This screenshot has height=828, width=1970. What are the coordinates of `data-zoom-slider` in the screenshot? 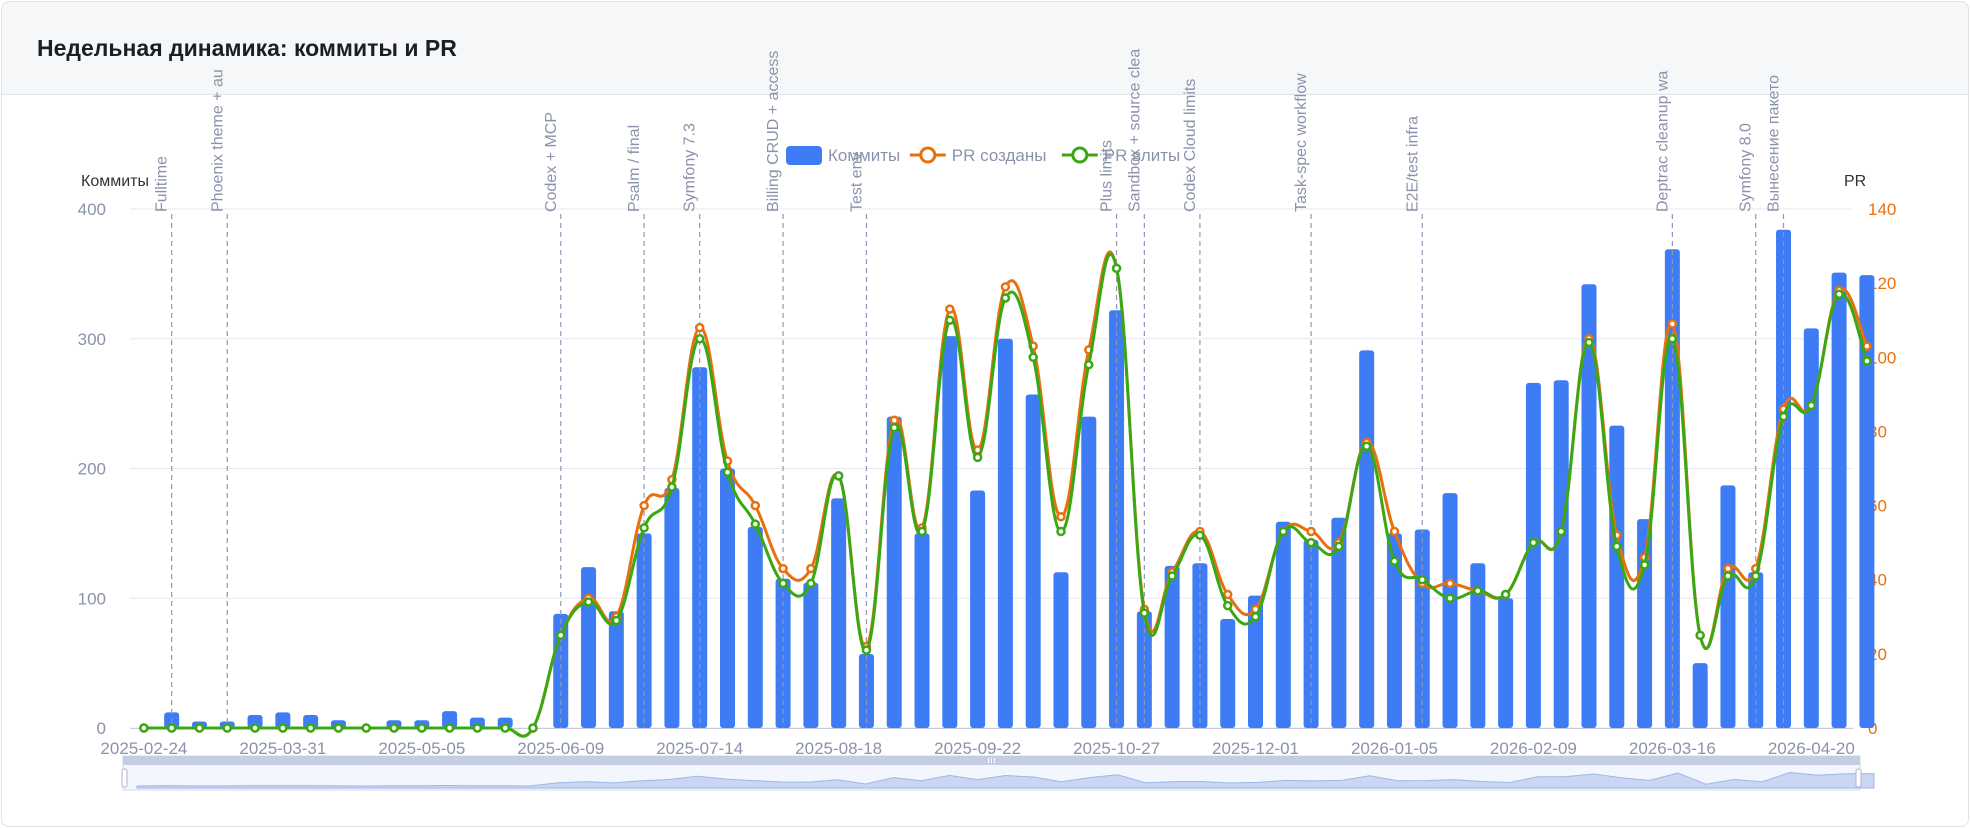 It's located at (998, 773).